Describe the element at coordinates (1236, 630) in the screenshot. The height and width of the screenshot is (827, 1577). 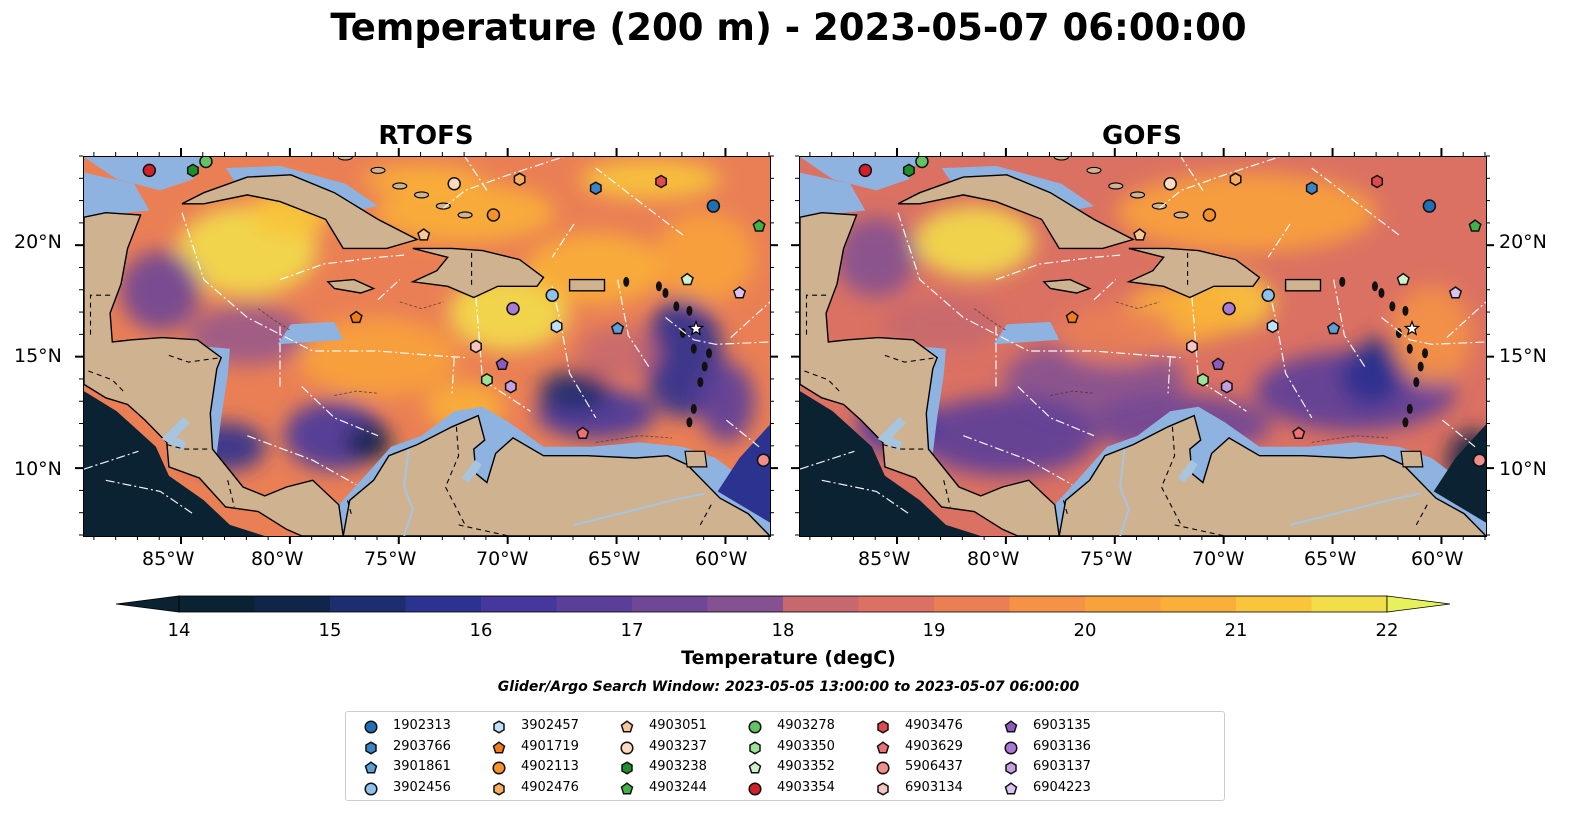
I see `colorbar-tick-21: 21` at that location.